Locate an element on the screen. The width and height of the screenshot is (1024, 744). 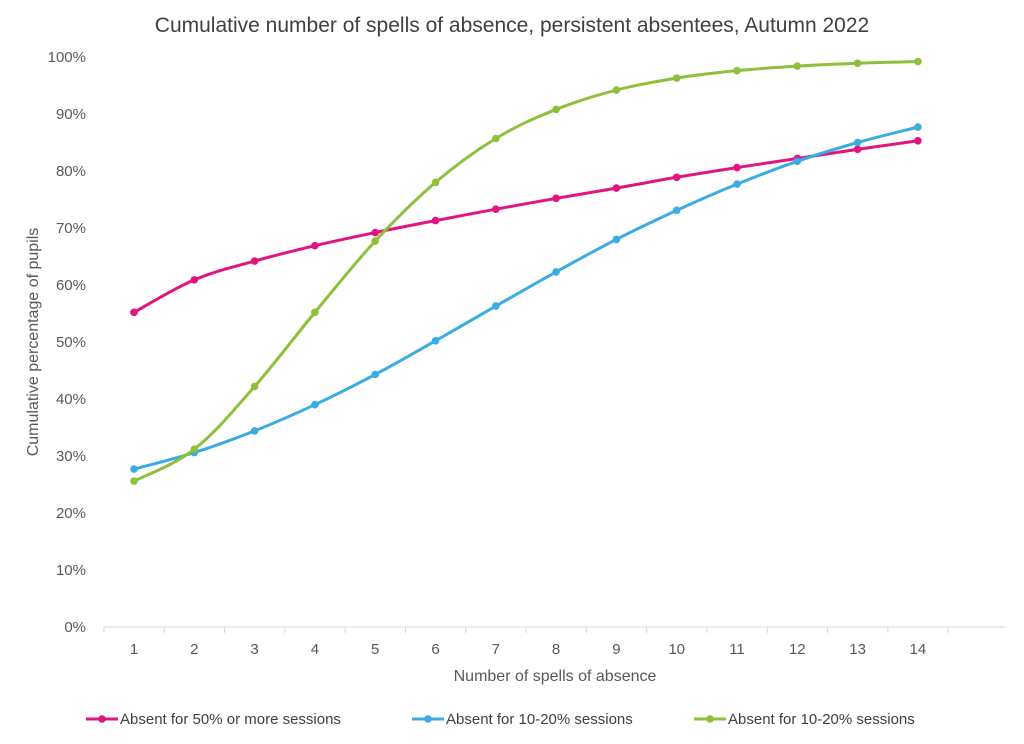
y-tick-label: 100% is located at coordinates (67, 57).